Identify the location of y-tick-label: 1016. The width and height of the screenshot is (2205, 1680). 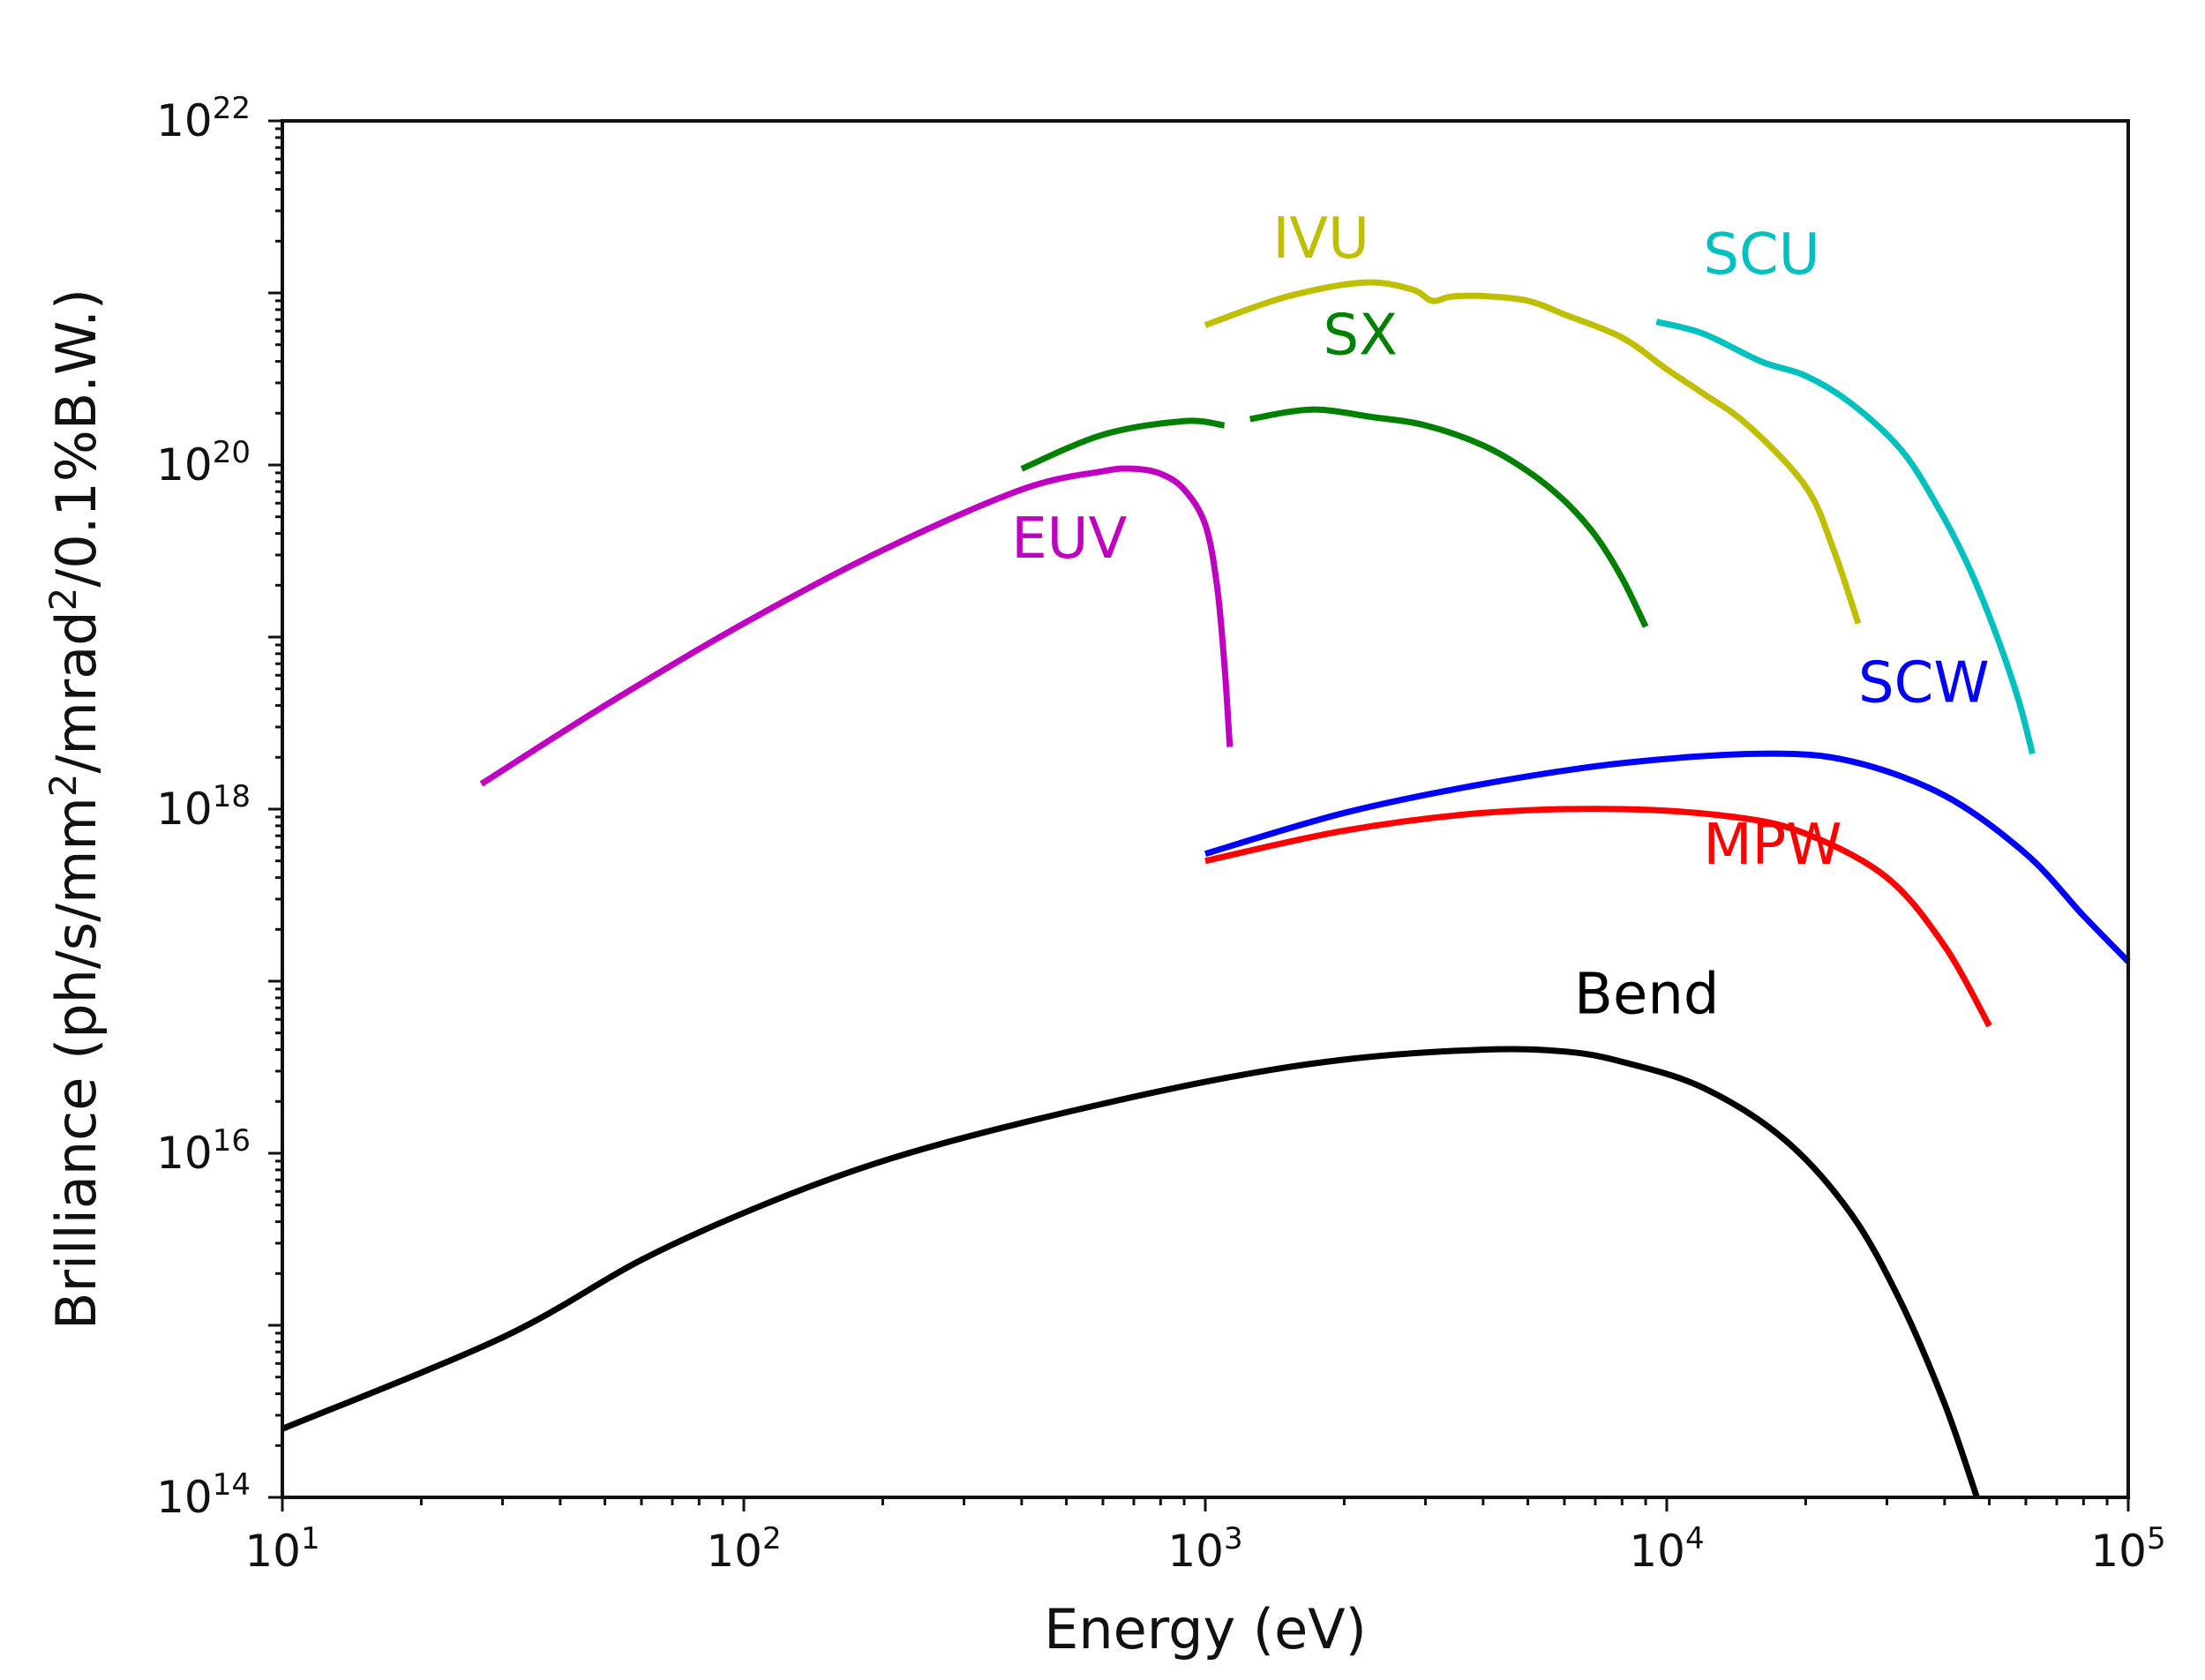
(203, 1151).